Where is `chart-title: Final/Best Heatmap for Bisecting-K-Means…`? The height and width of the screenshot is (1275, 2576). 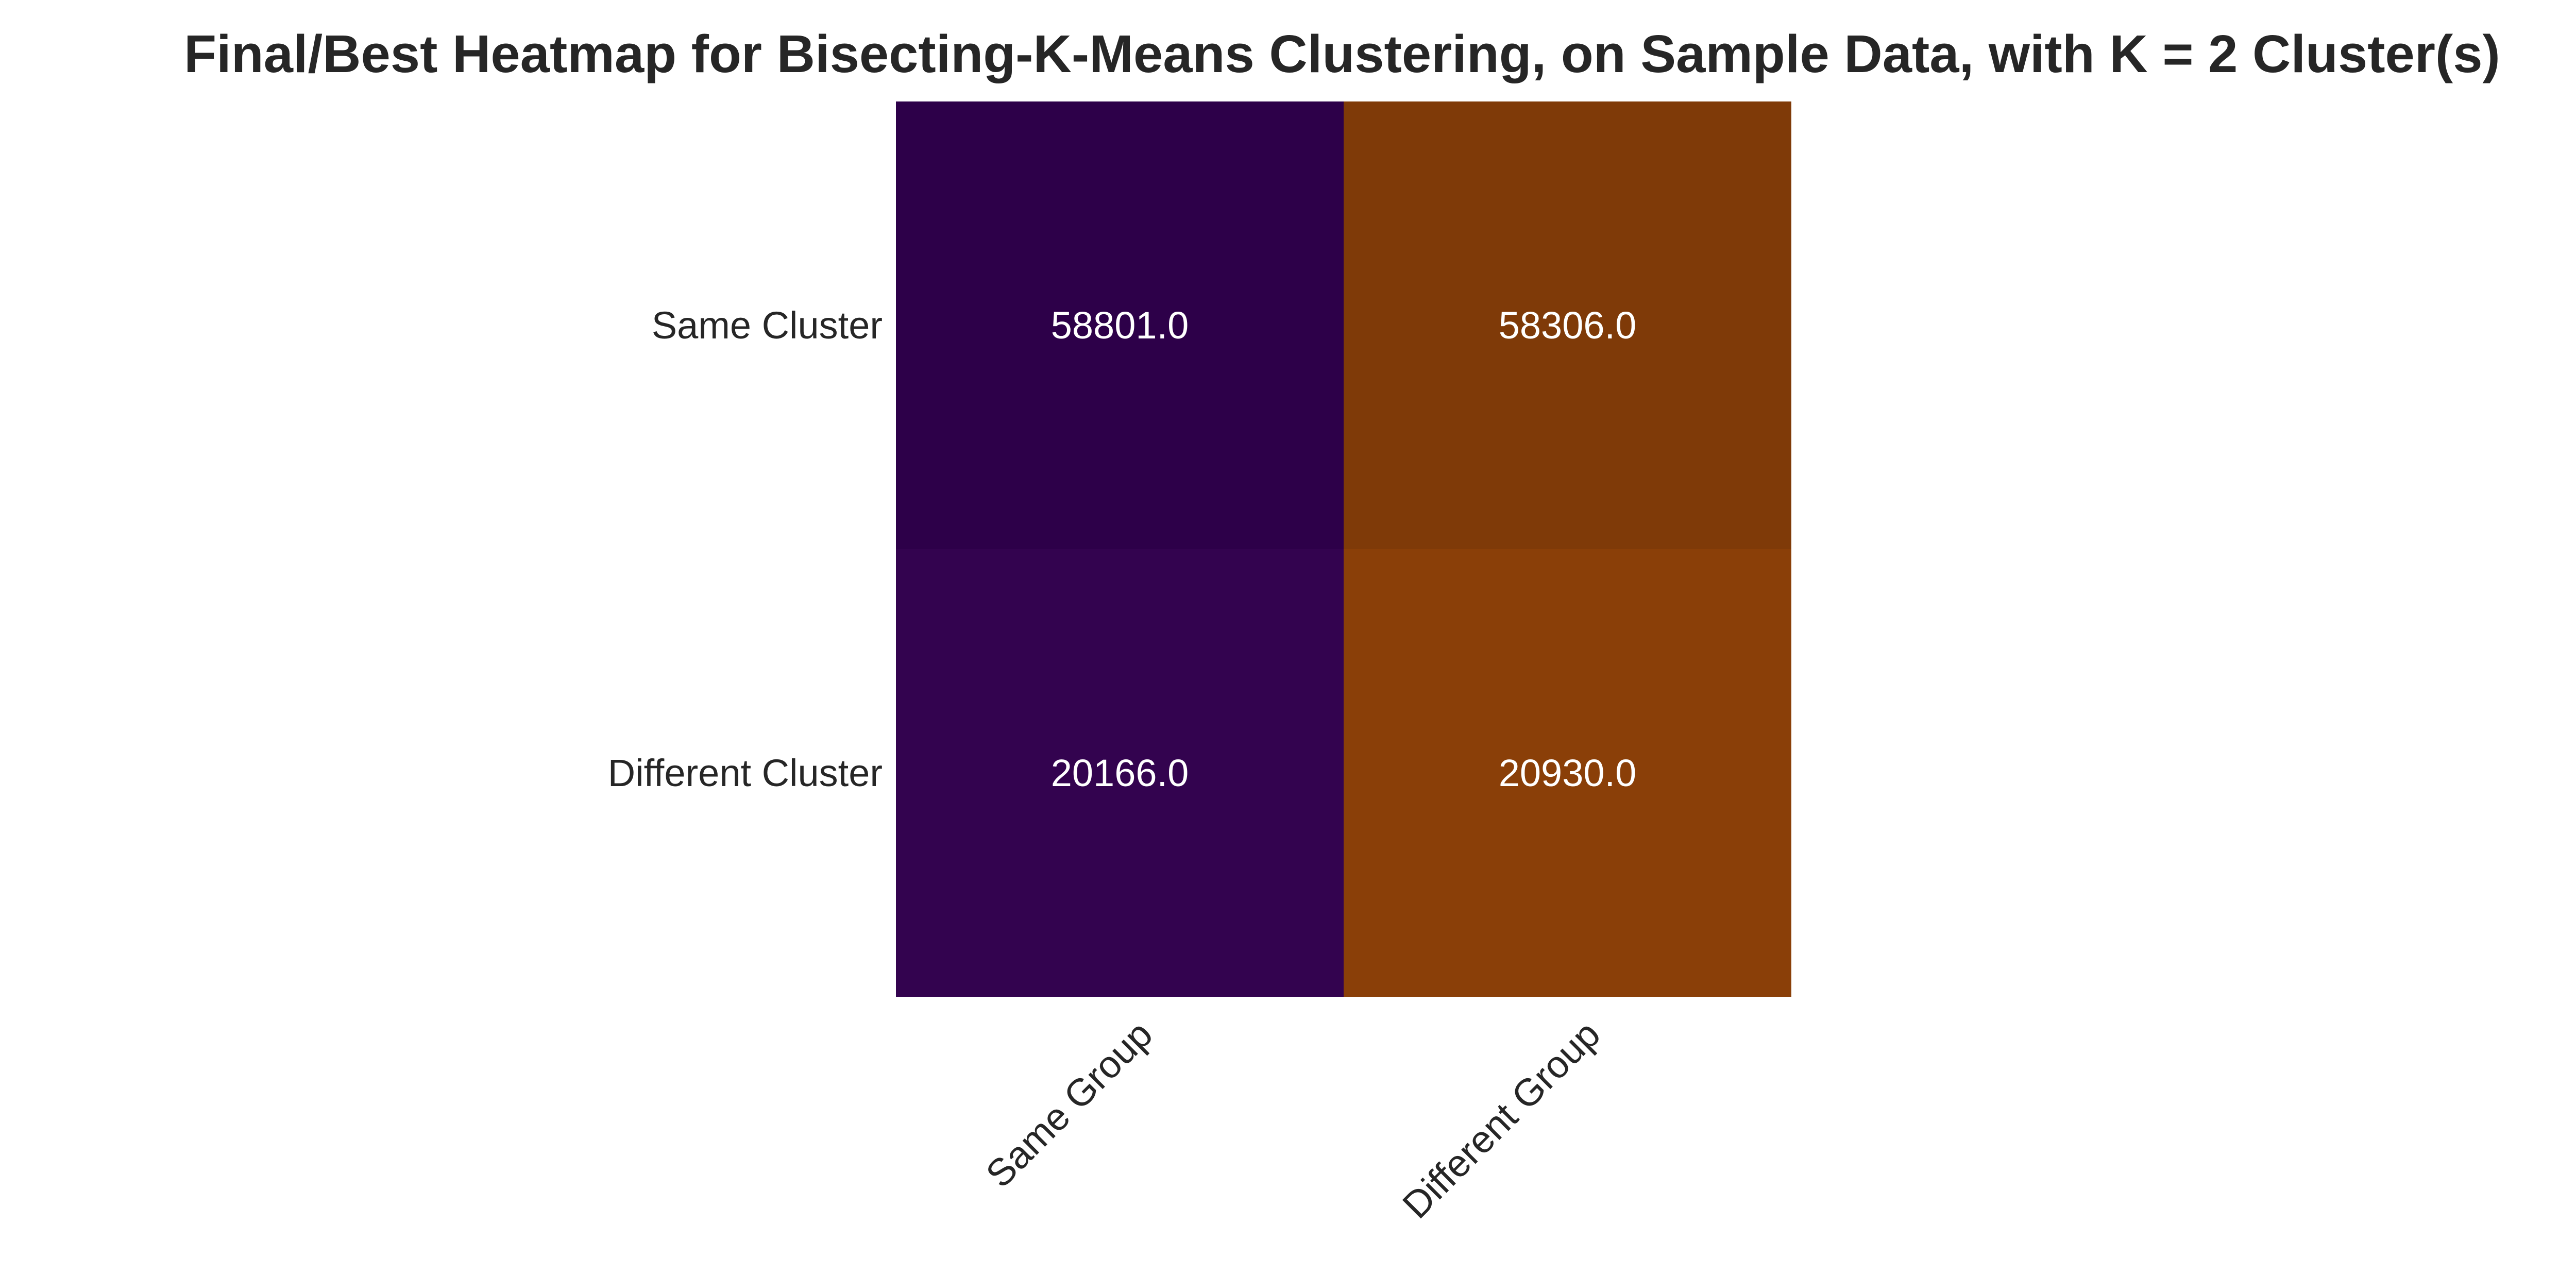 chart-title: Final/Best Heatmap for Bisecting-K-Means… is located at coordinates (1342, 53).